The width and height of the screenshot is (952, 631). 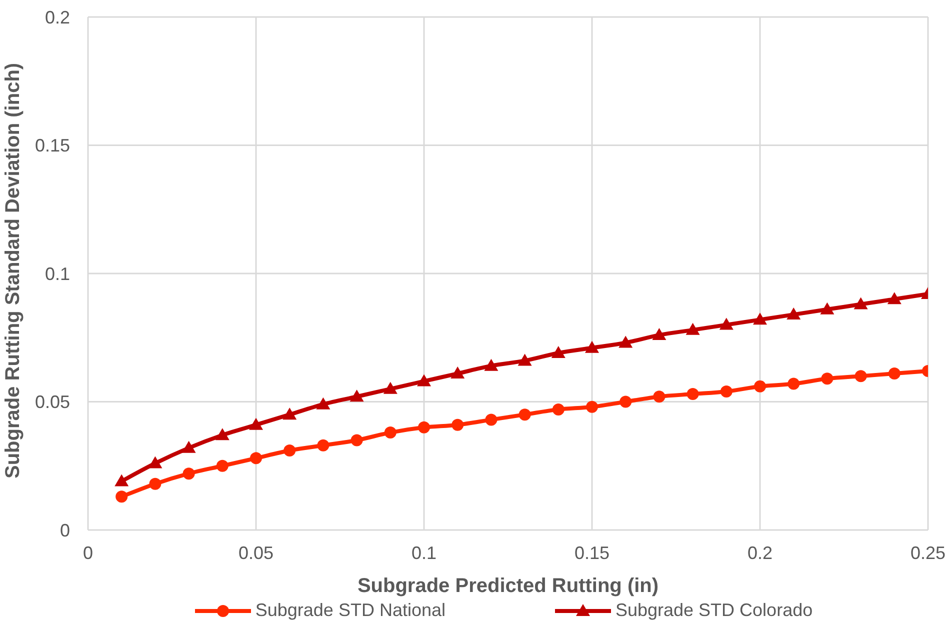 I want to click on x-tick-label: 0.2, so click(x=760, y=552).